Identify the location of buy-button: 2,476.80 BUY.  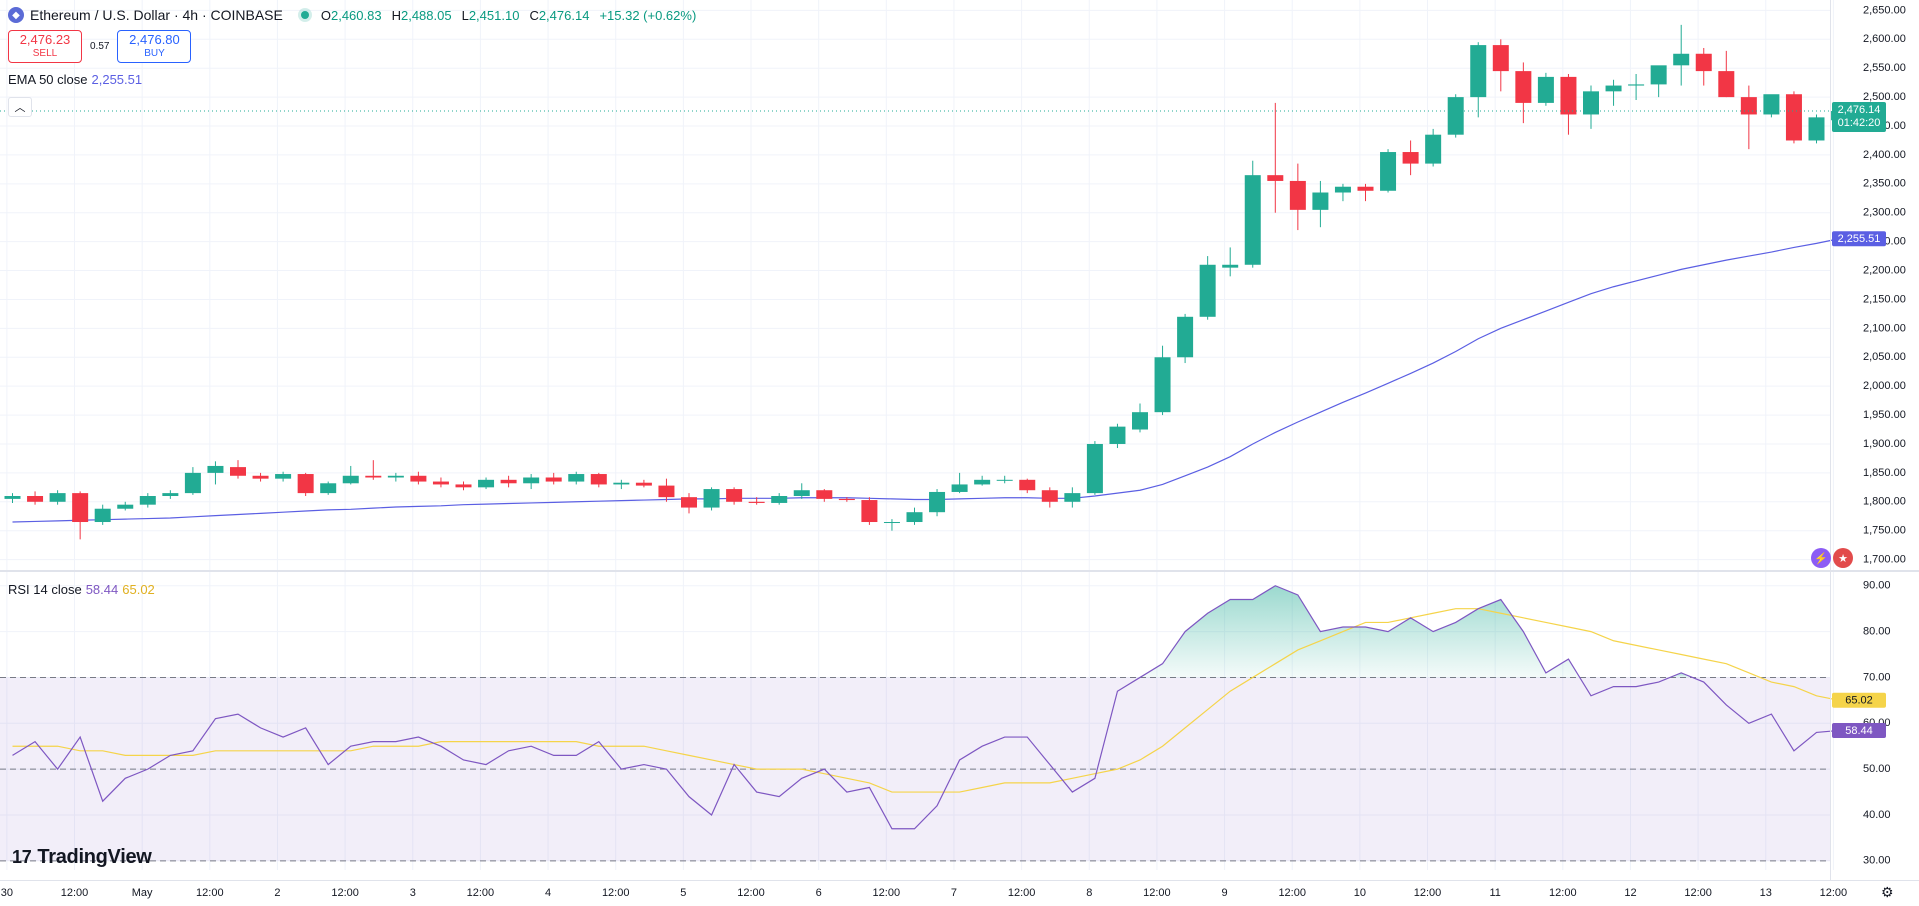
(154, 46).